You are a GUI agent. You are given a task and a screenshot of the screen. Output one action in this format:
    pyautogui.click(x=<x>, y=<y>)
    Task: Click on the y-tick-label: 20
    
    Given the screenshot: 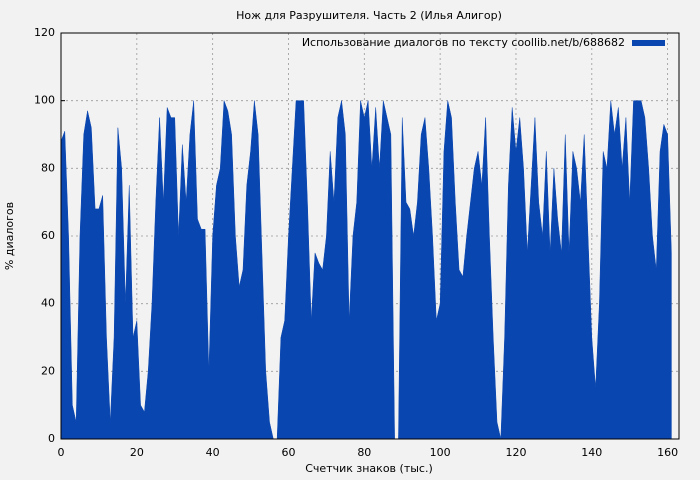 What is the action you would take?
    pyautogui.click(x=48, y=370)
    